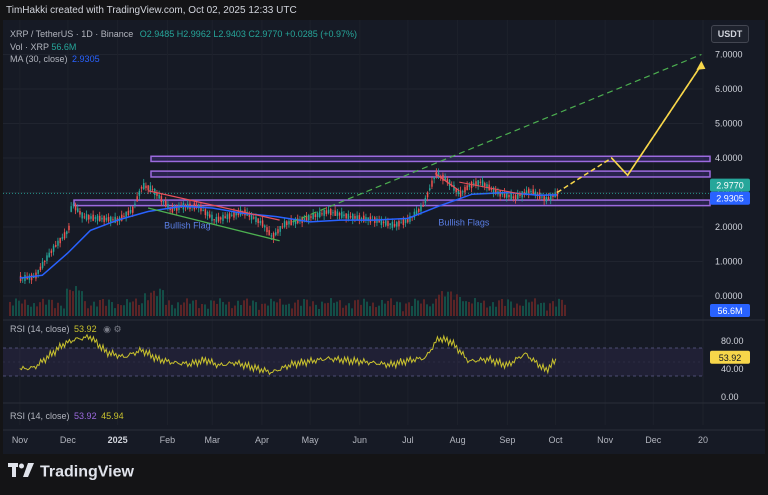  What do you see at coordinates (40, 329) in the screenshot?
I see `rsi-label: RSI (14, close)` at bounding box center [40, 329].